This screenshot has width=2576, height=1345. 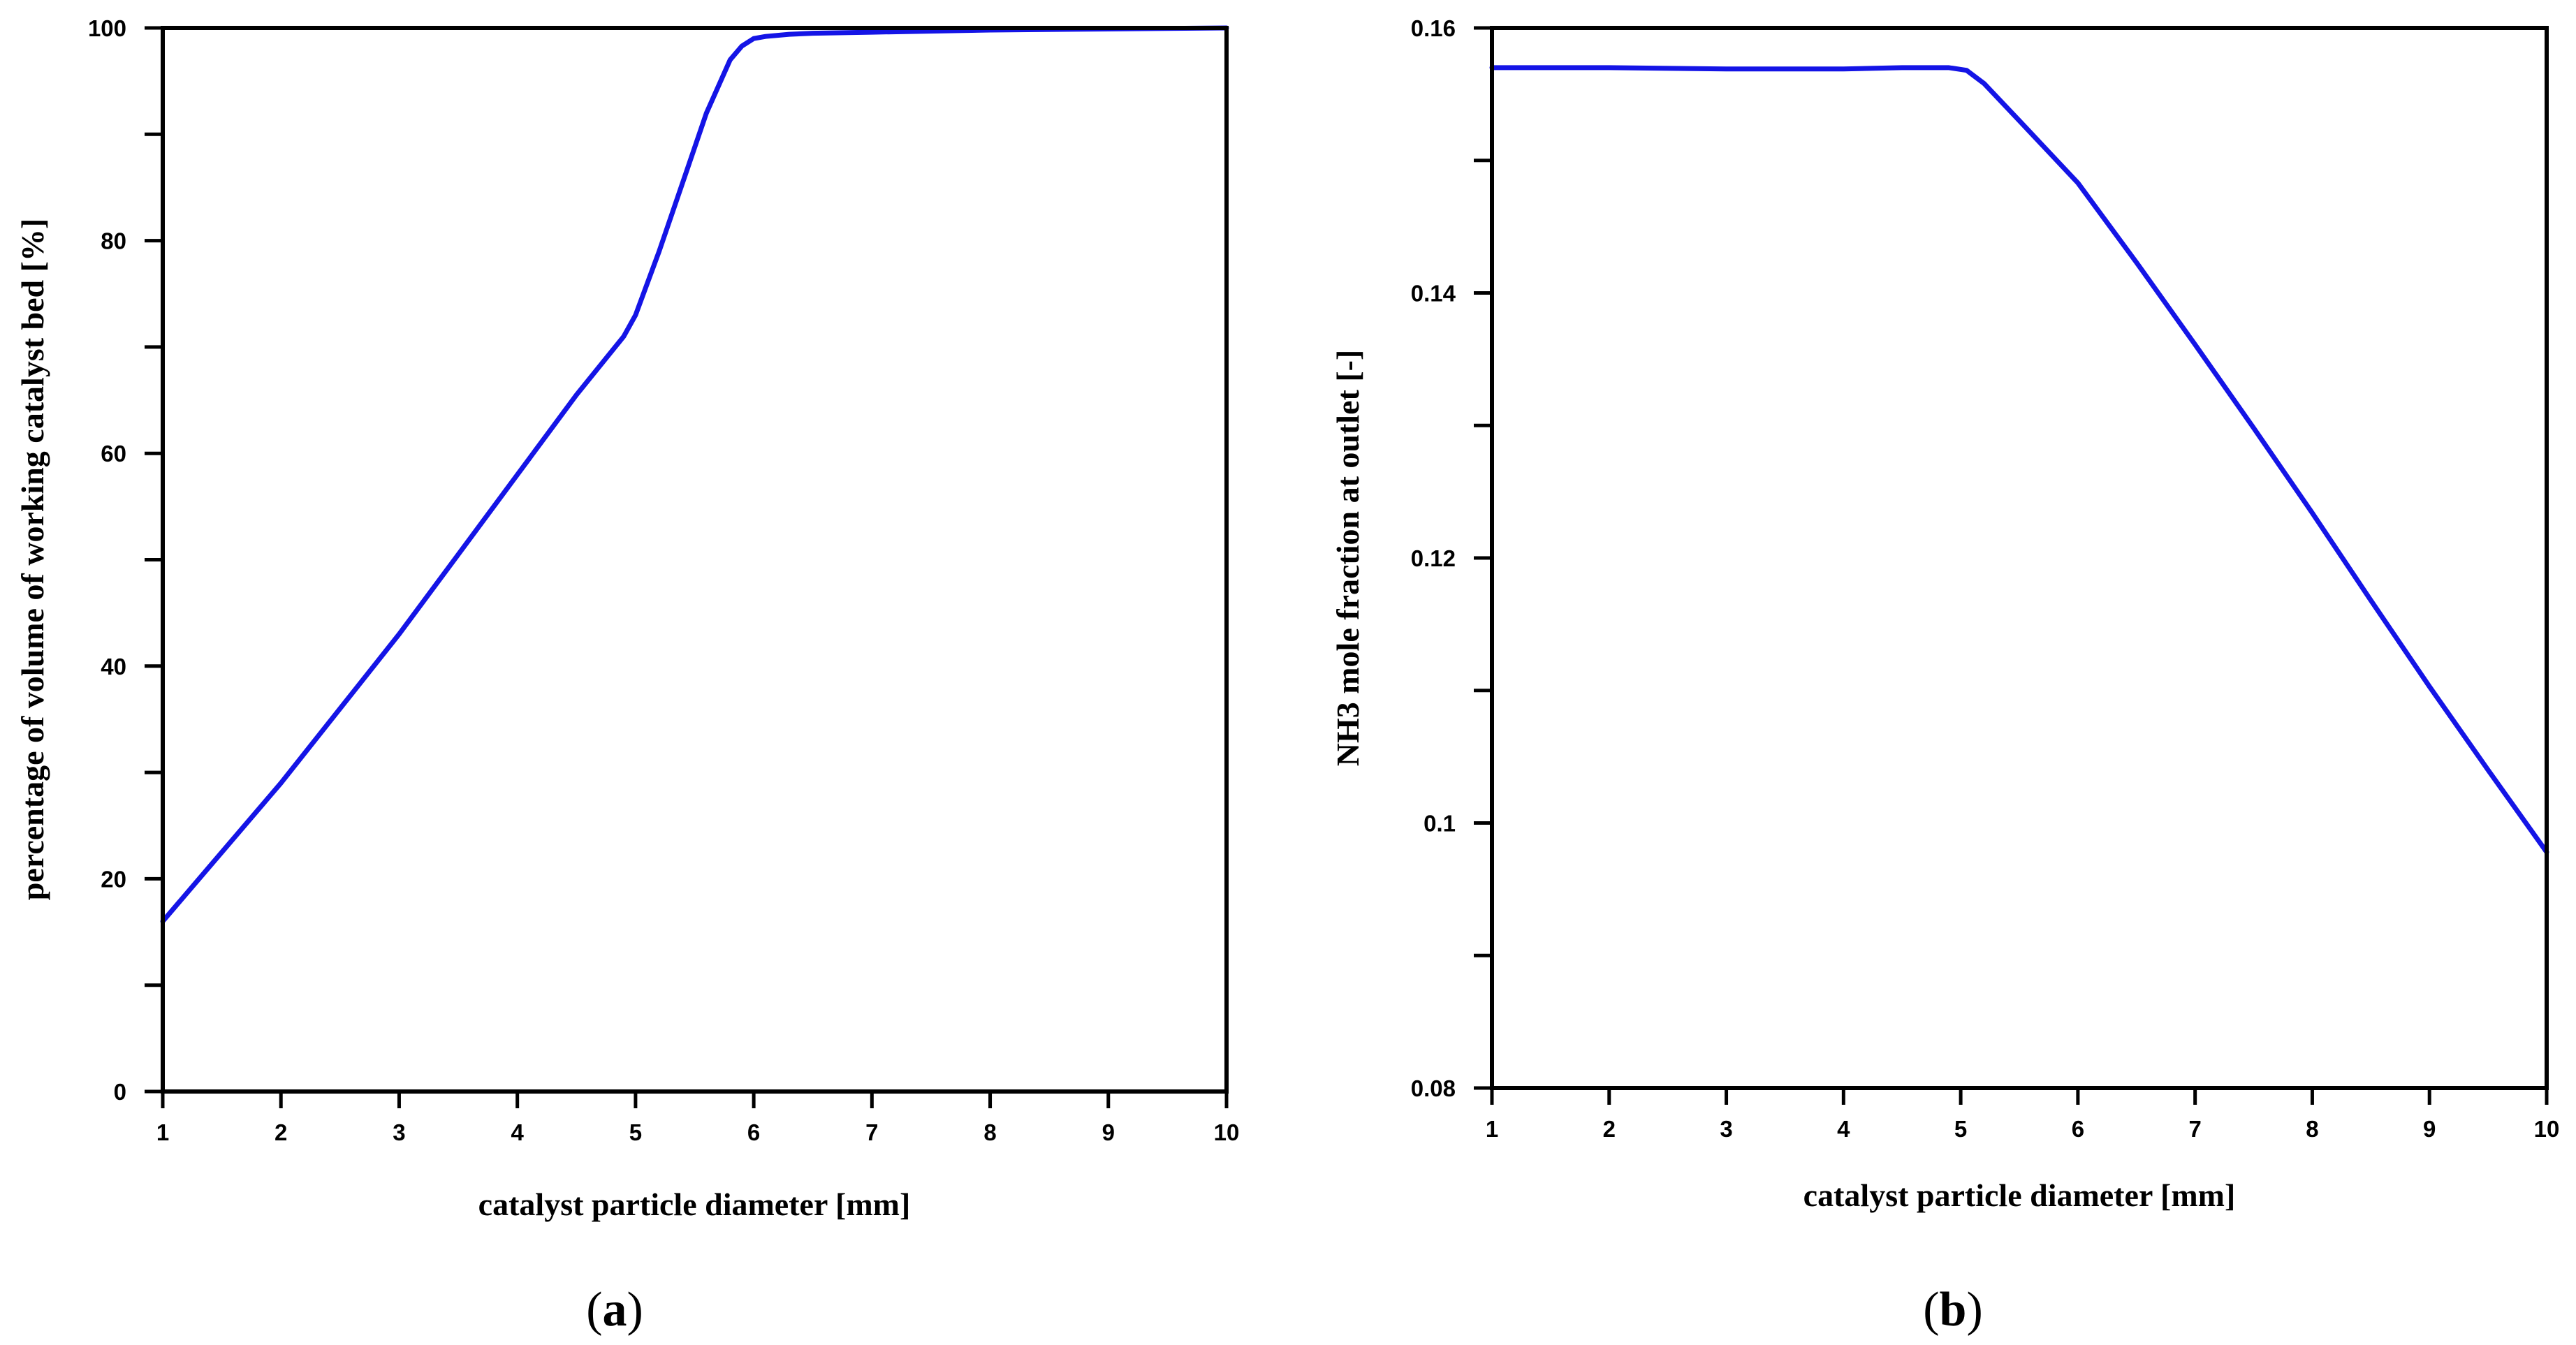 What do you see at coordinates (120, 1092) in the screenshot?
I see `y-tick-label: 0` at bounding box center [120, 1092].